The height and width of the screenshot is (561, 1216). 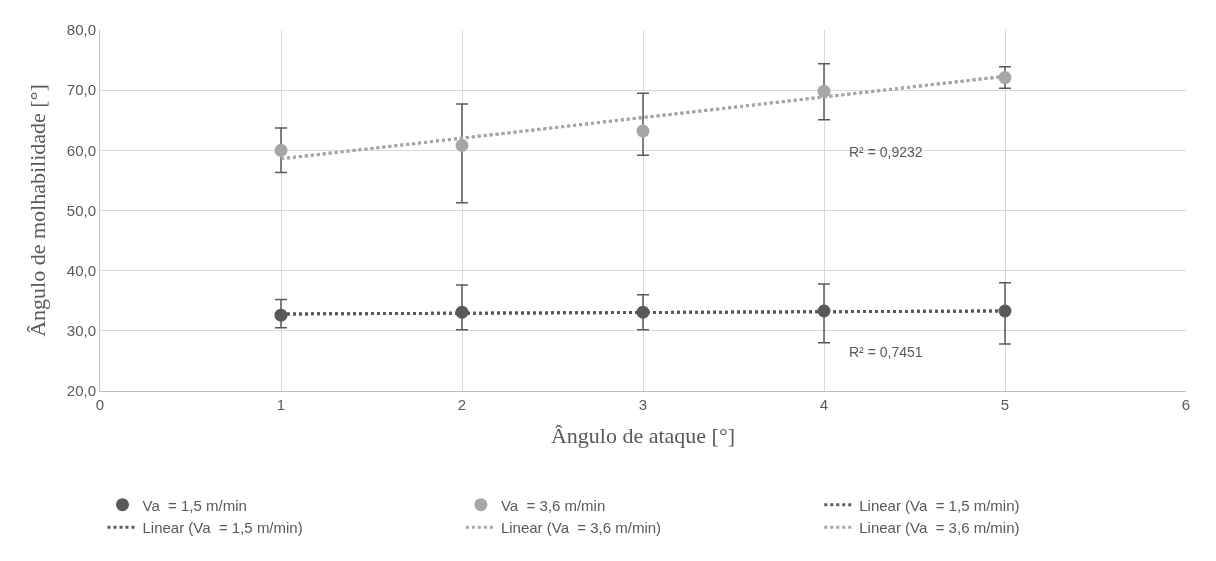 I want to click on x-tick-label: 3, so click(x=643, y=404).